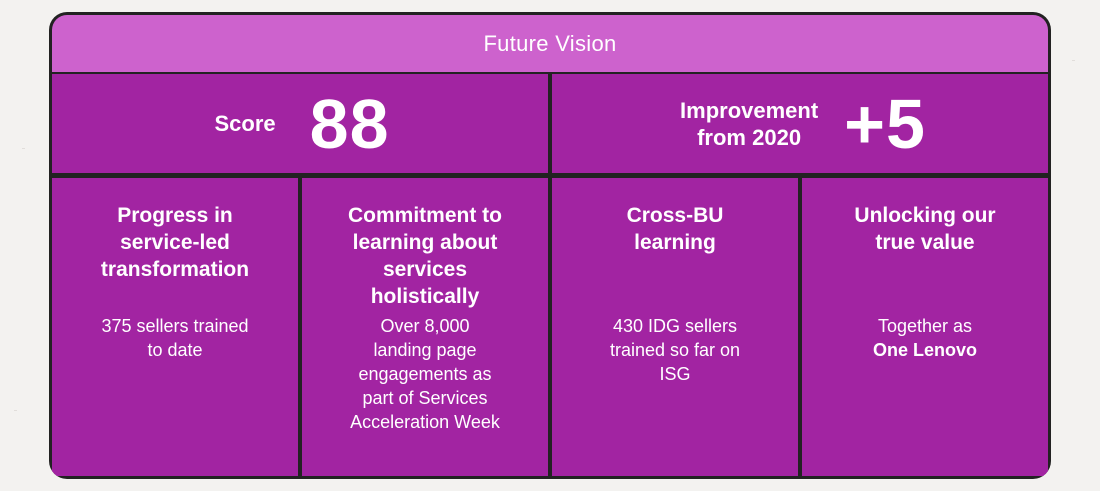 This screenshot has width=1100, height=491. I want to click on card-body-line: Over 8,000, so click(425, 326).